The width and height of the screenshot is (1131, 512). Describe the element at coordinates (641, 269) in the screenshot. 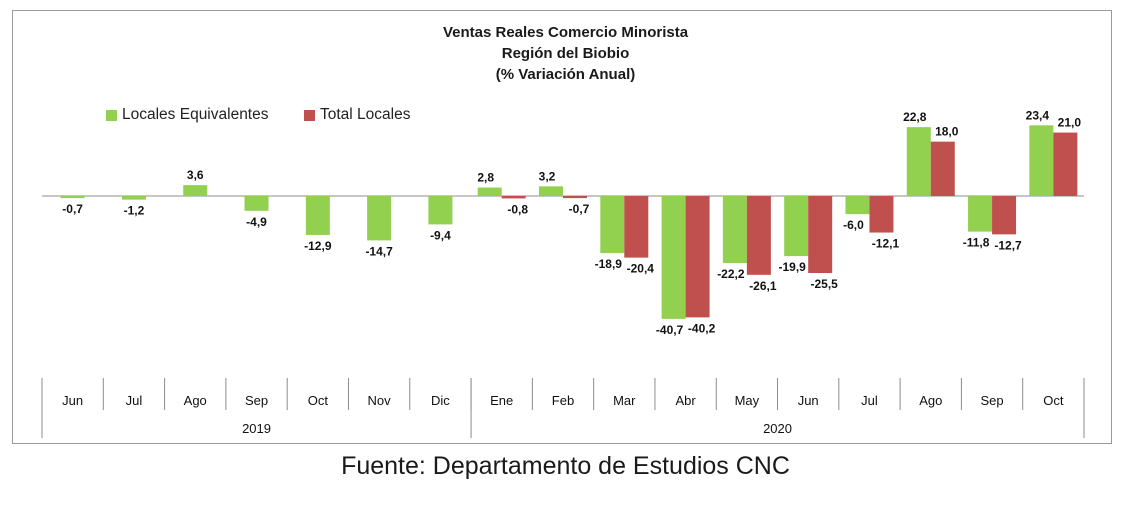

I see `data-label: -20,4` at that location.